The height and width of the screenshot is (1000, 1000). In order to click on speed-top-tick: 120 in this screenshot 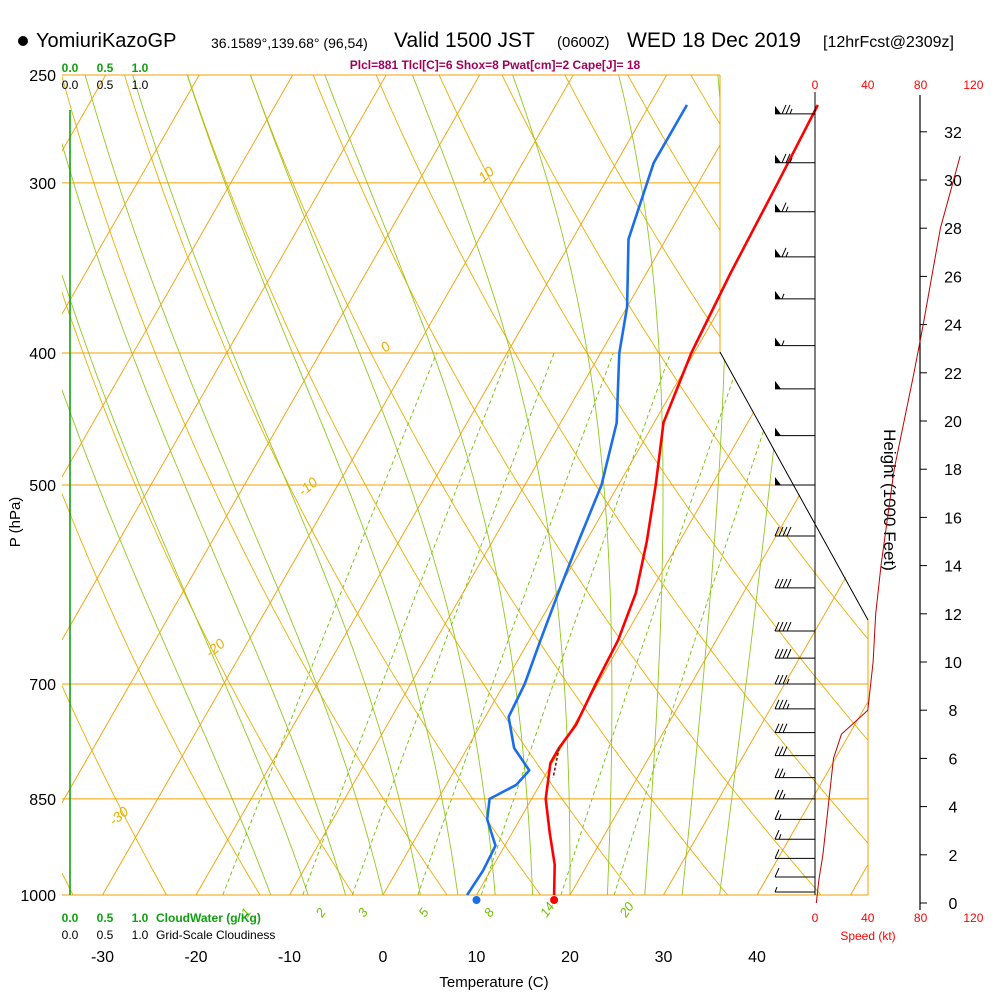, I will do `click(973, 85)`.